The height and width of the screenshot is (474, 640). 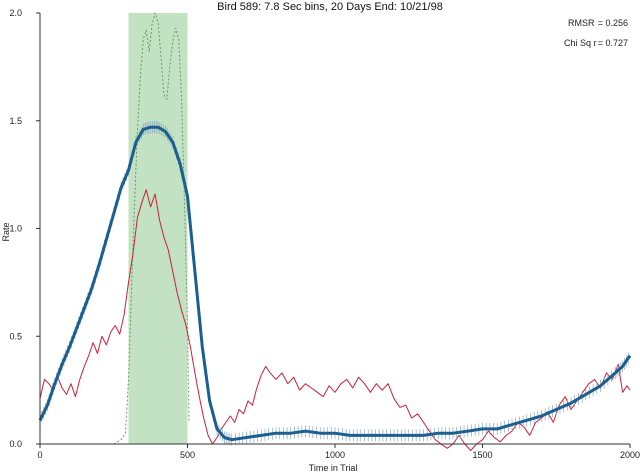 I want to click on y-tick-label: 0.0, so click(x=15, y=444).